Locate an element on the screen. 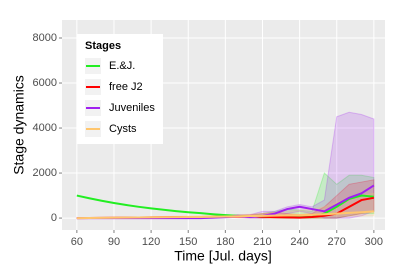  x-tick-label: 210 is located at coordinates (262, 242).